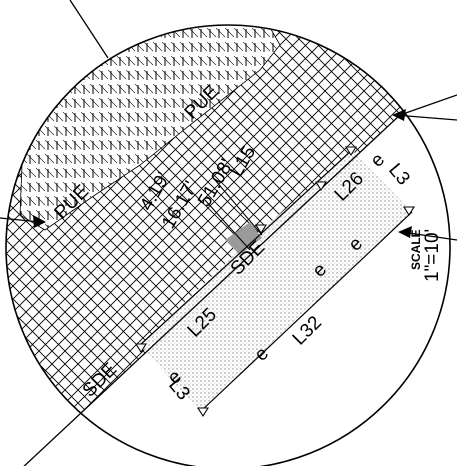 This screenshot has width=457, height=466. I want to click on scale-heading: SCALE, so click(416, 249).